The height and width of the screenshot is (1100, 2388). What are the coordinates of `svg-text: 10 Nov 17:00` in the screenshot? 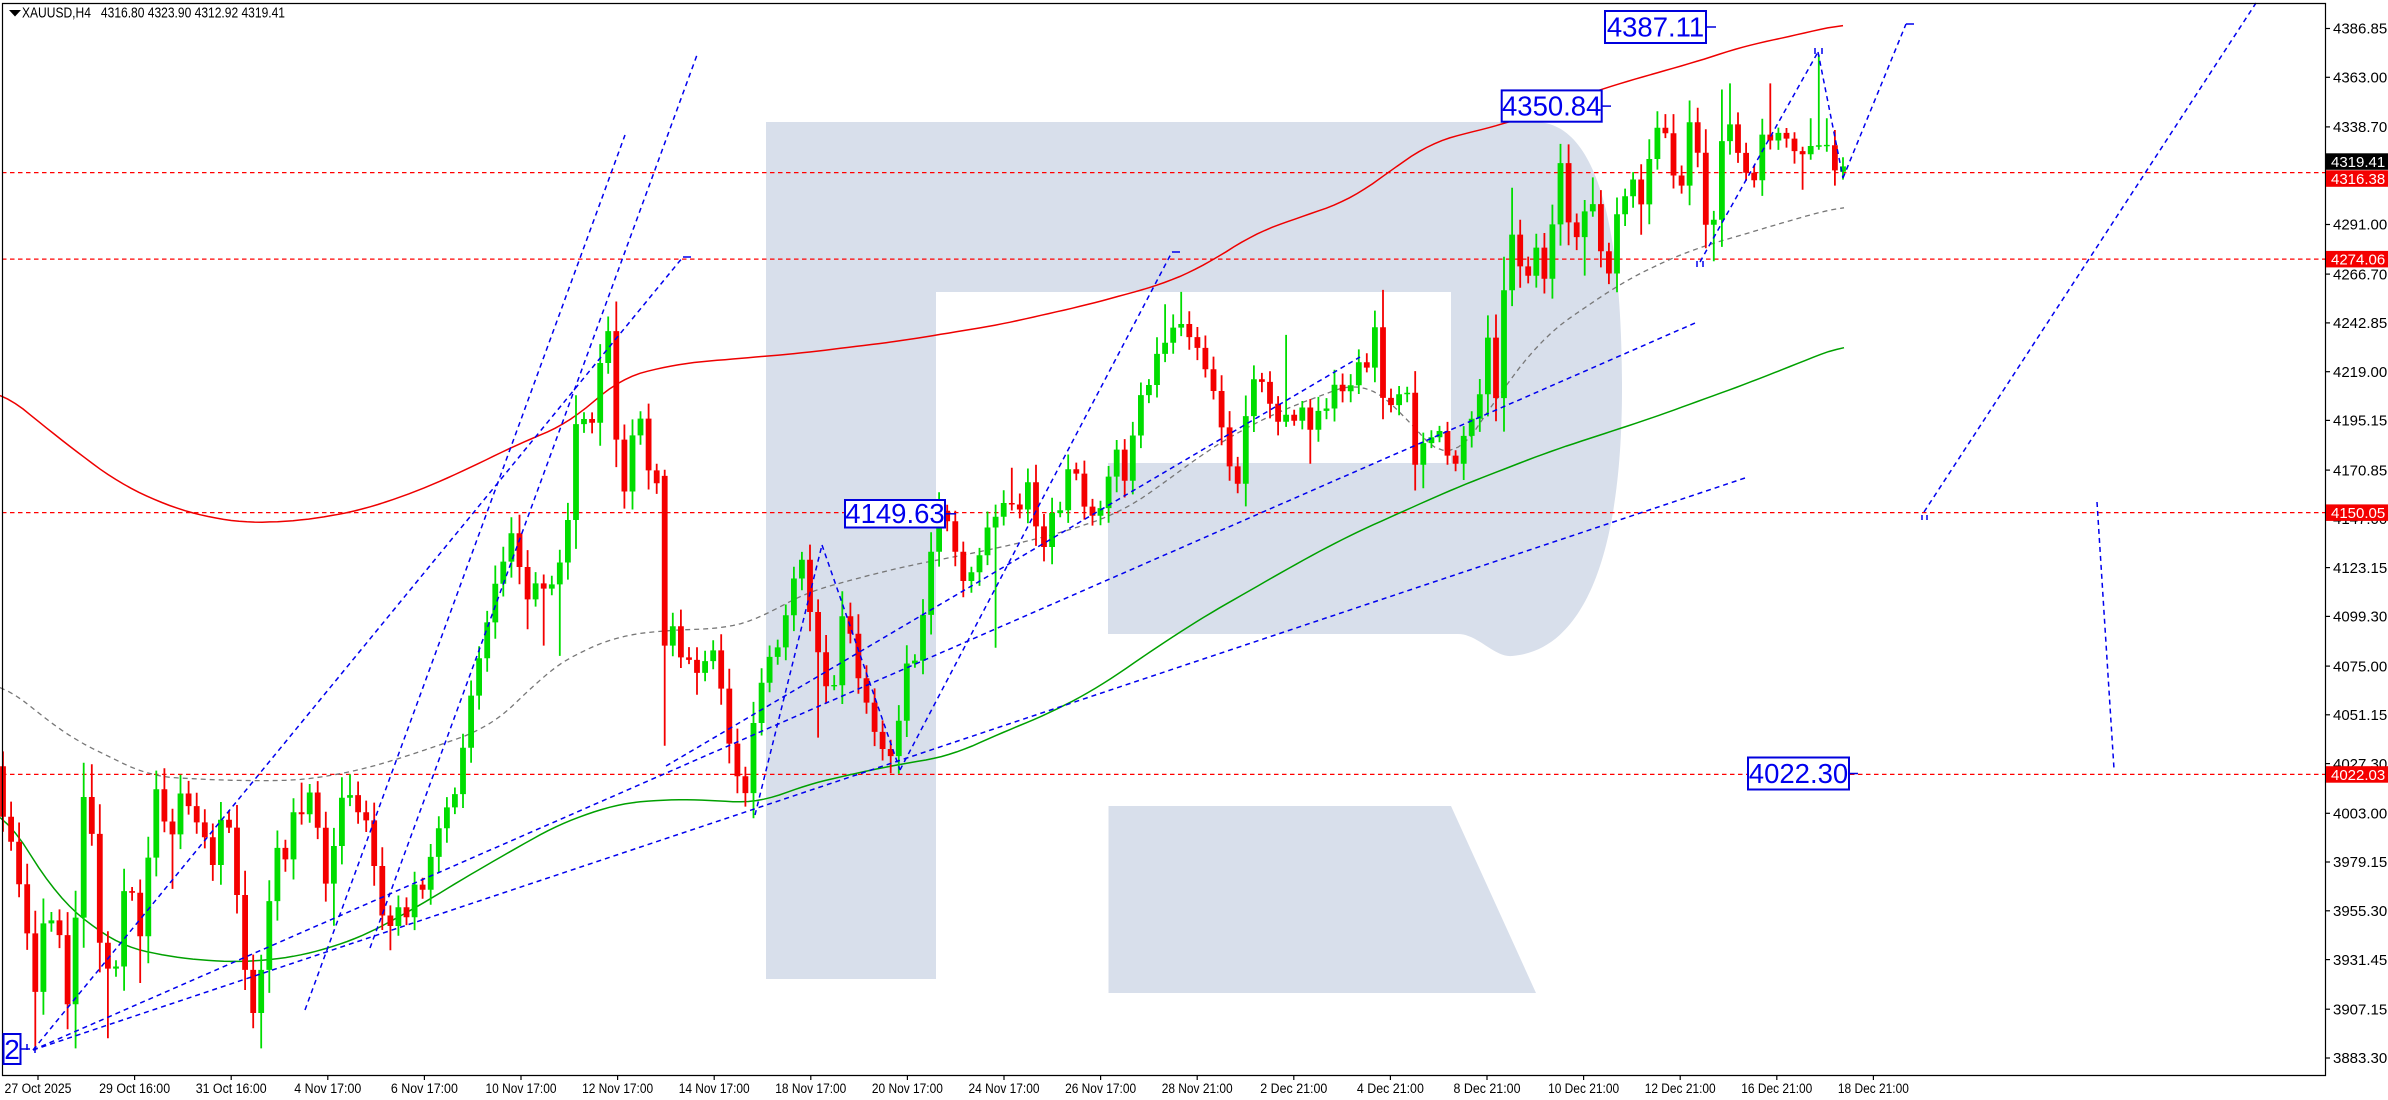 It's located at (521, 1088).